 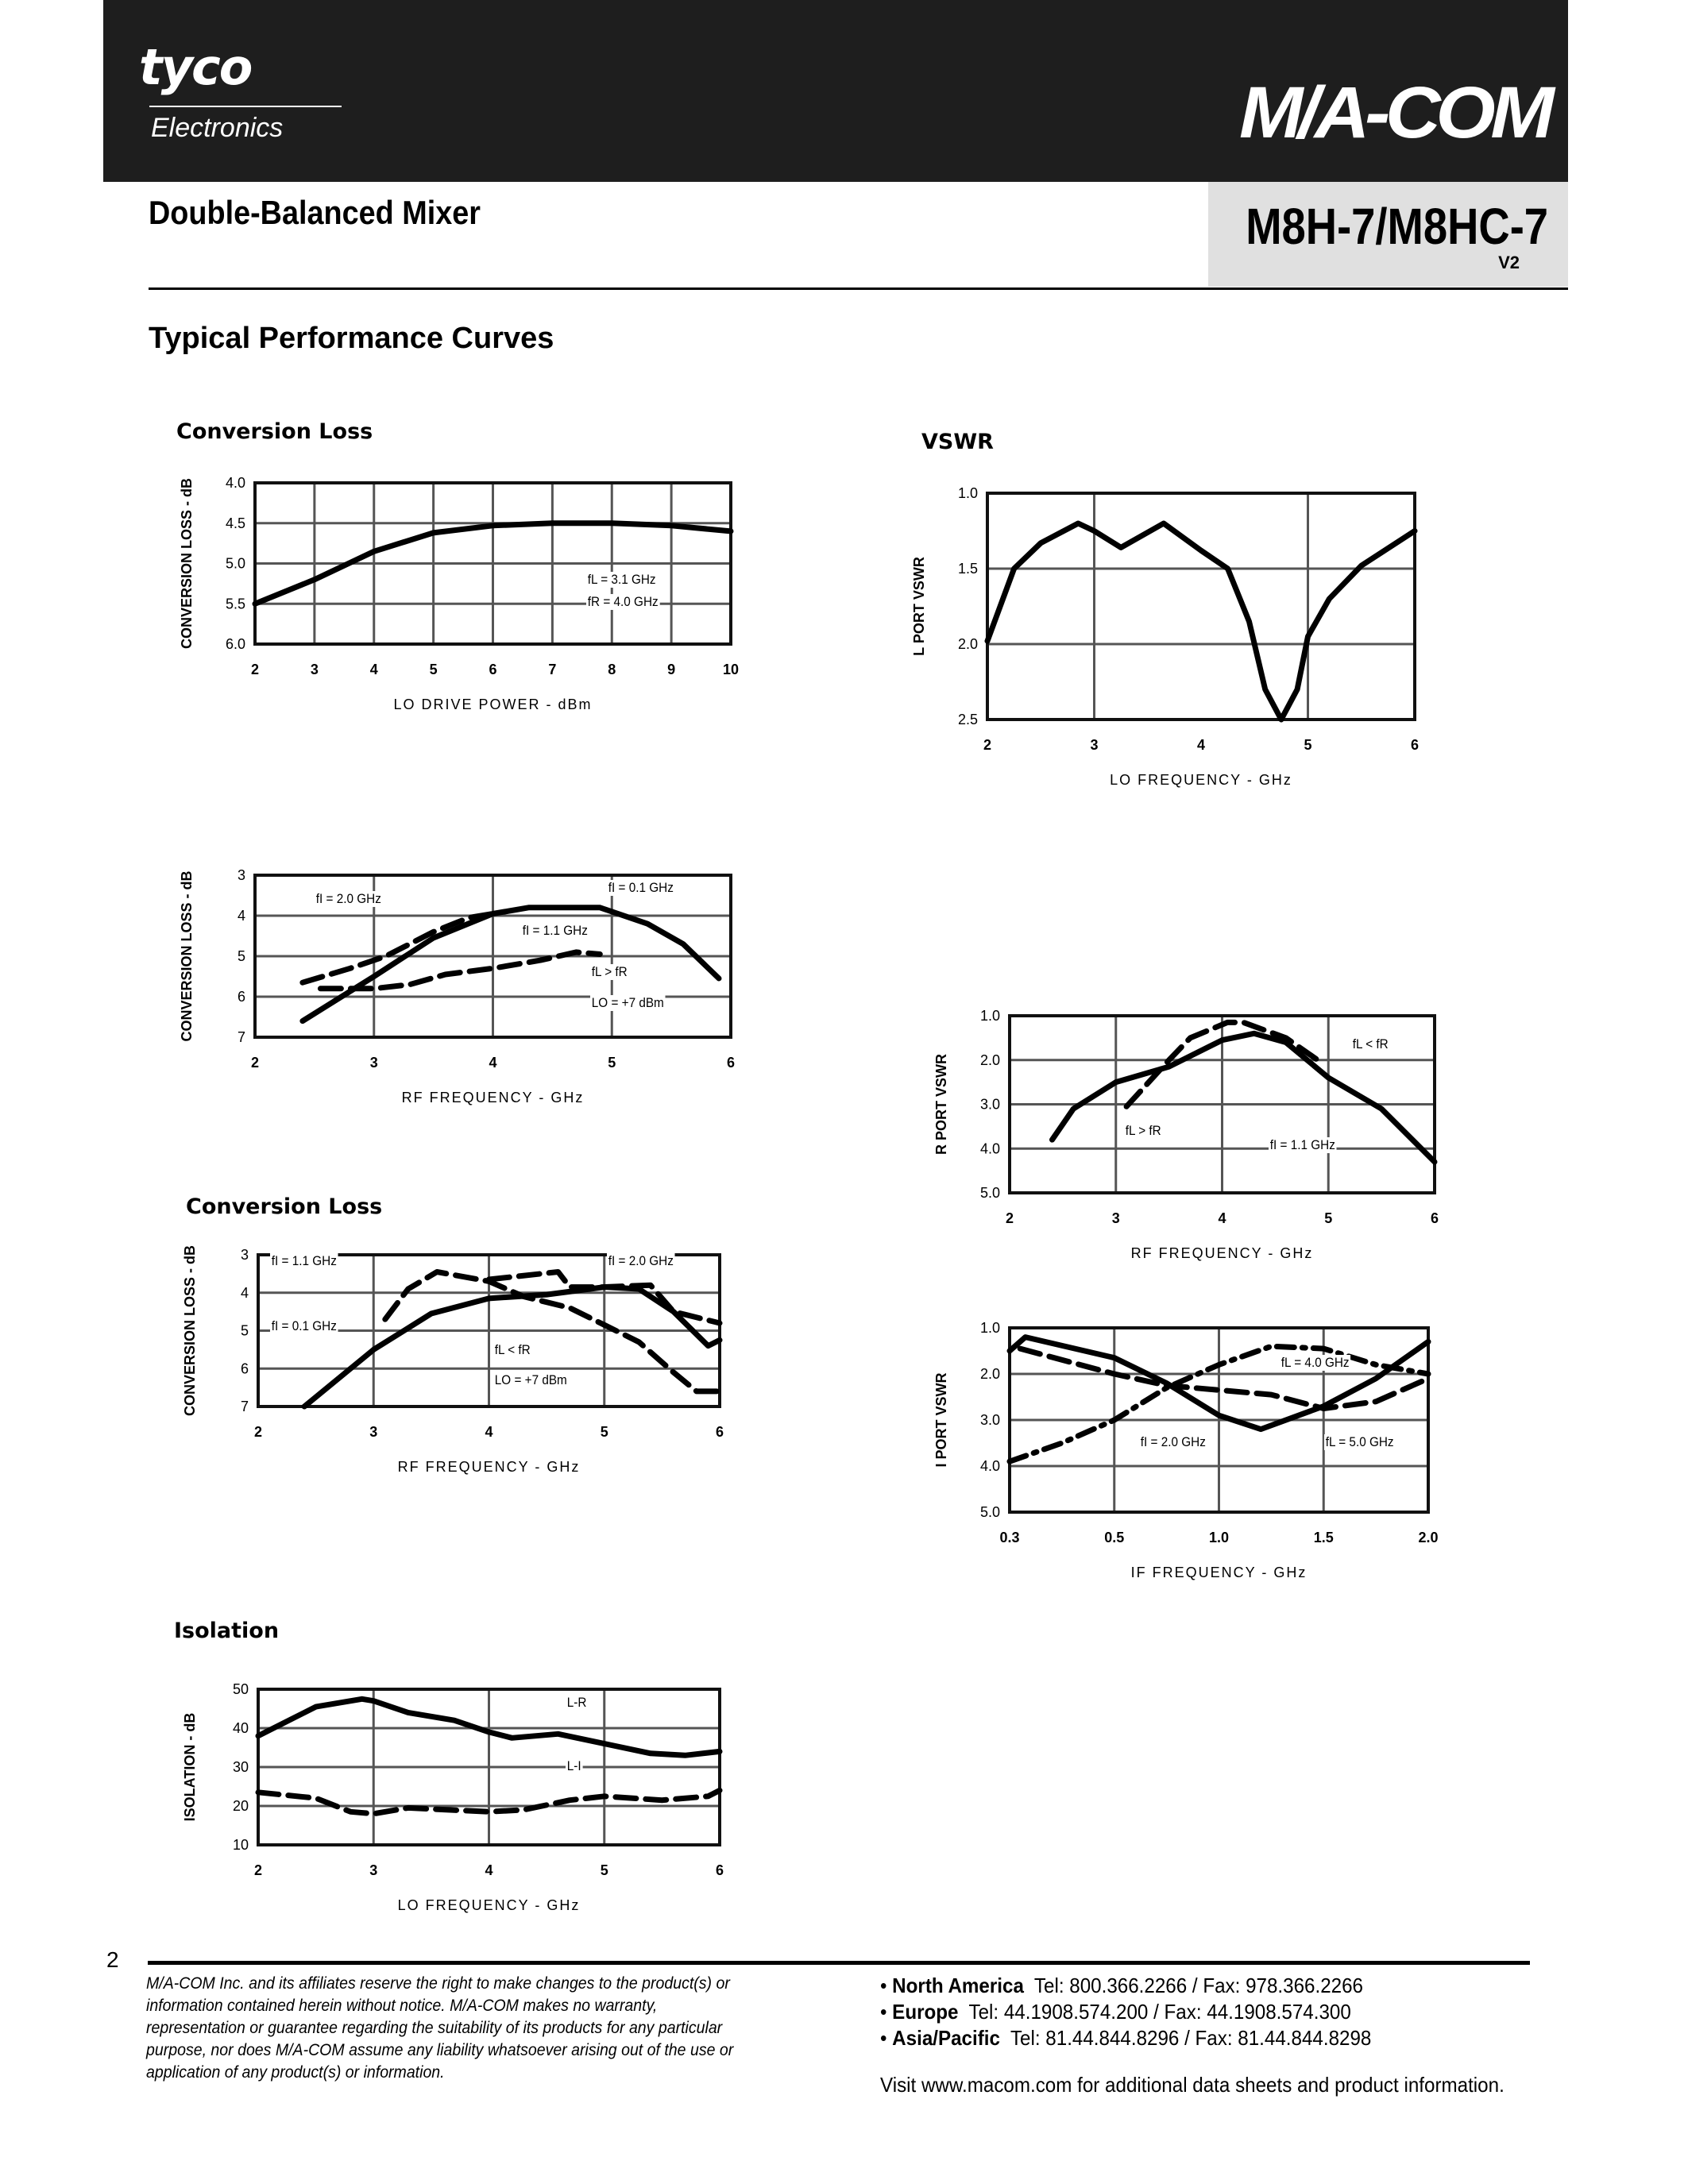 What do you see at coordinates (941, 1419) in the screenshot?
I see `y-axis-label: I PORT VSWR` at bounding box center [941, 1419].